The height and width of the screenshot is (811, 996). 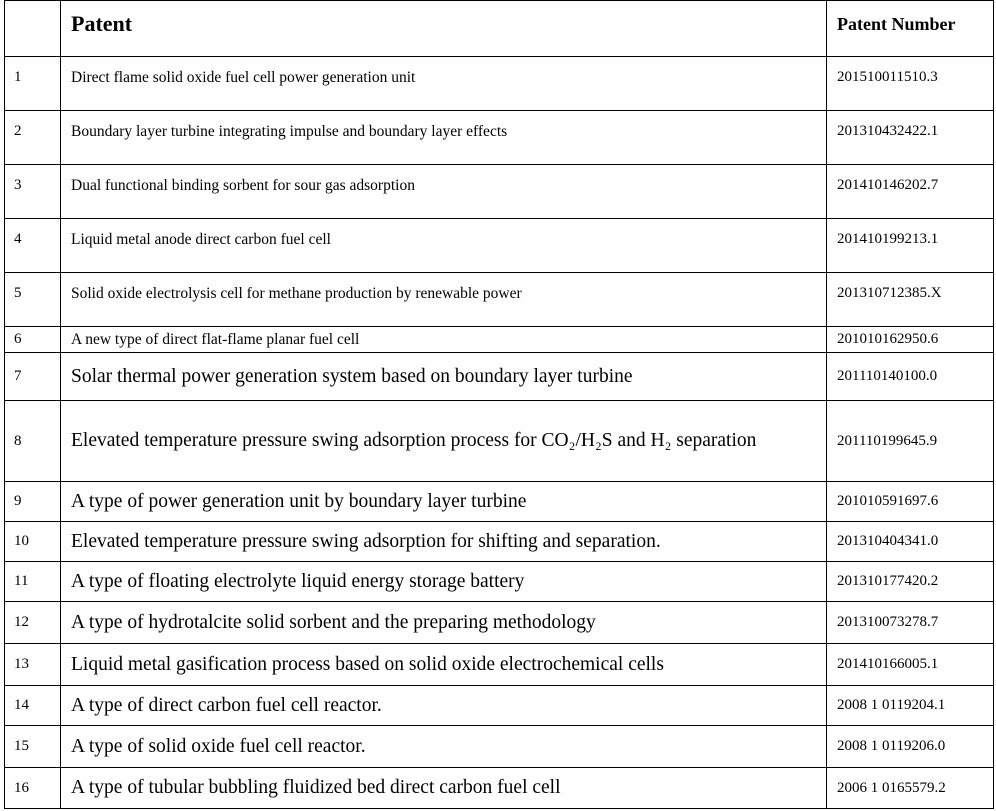 I want to click on patent-title: A type of solid oxide fuel cell reactor., so click(x=443, y=746).